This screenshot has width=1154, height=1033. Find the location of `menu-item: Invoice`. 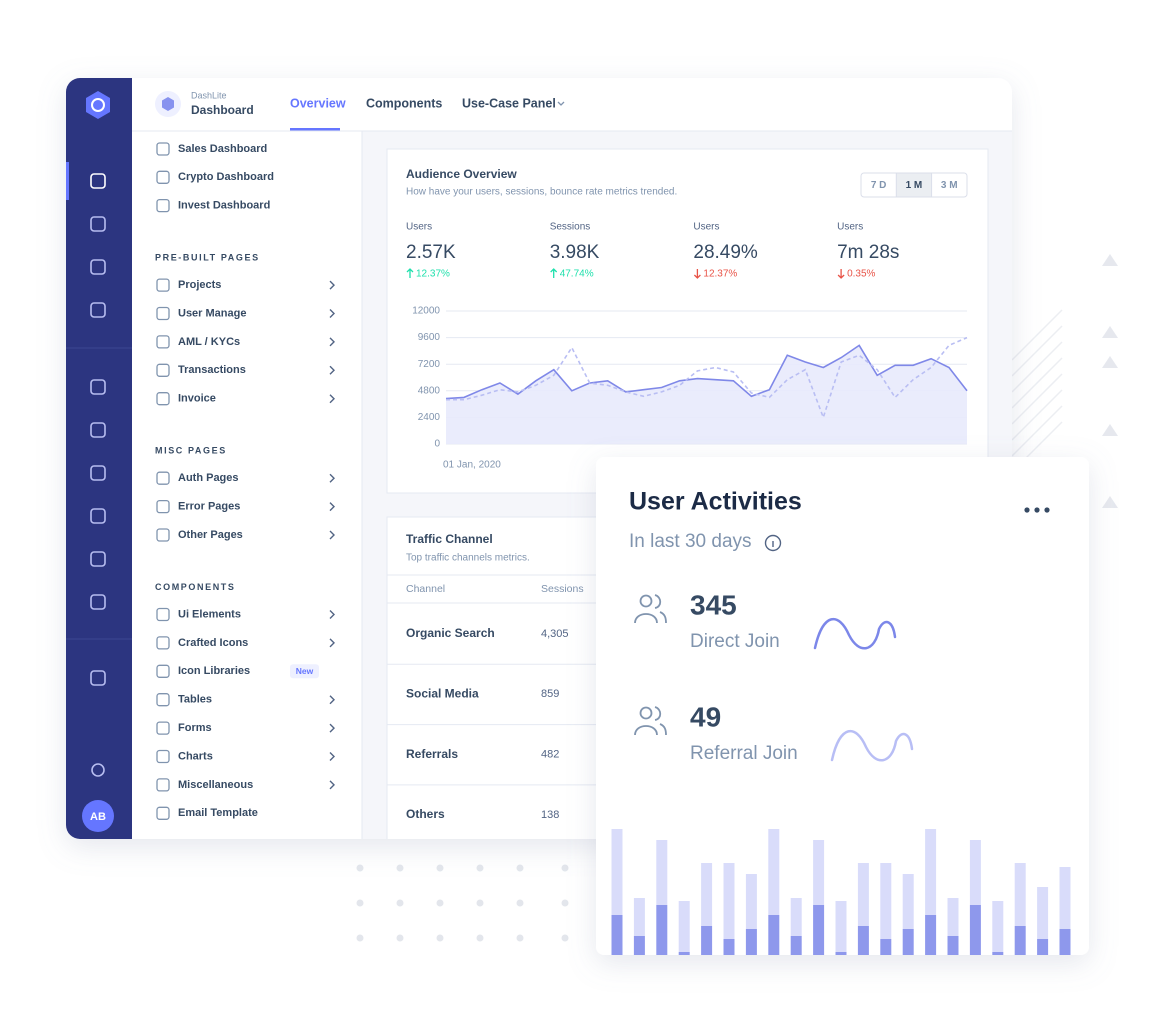

menu-item: Invoice is located at coordinates (197, 399).